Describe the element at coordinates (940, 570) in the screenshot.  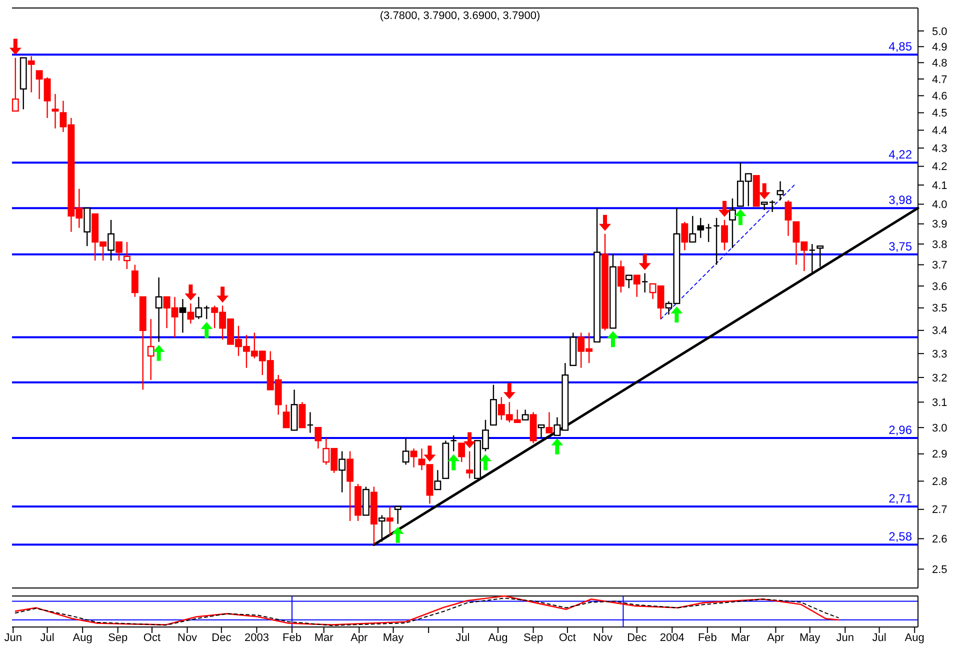
I see `y-tick-label: 2.5` at that location.